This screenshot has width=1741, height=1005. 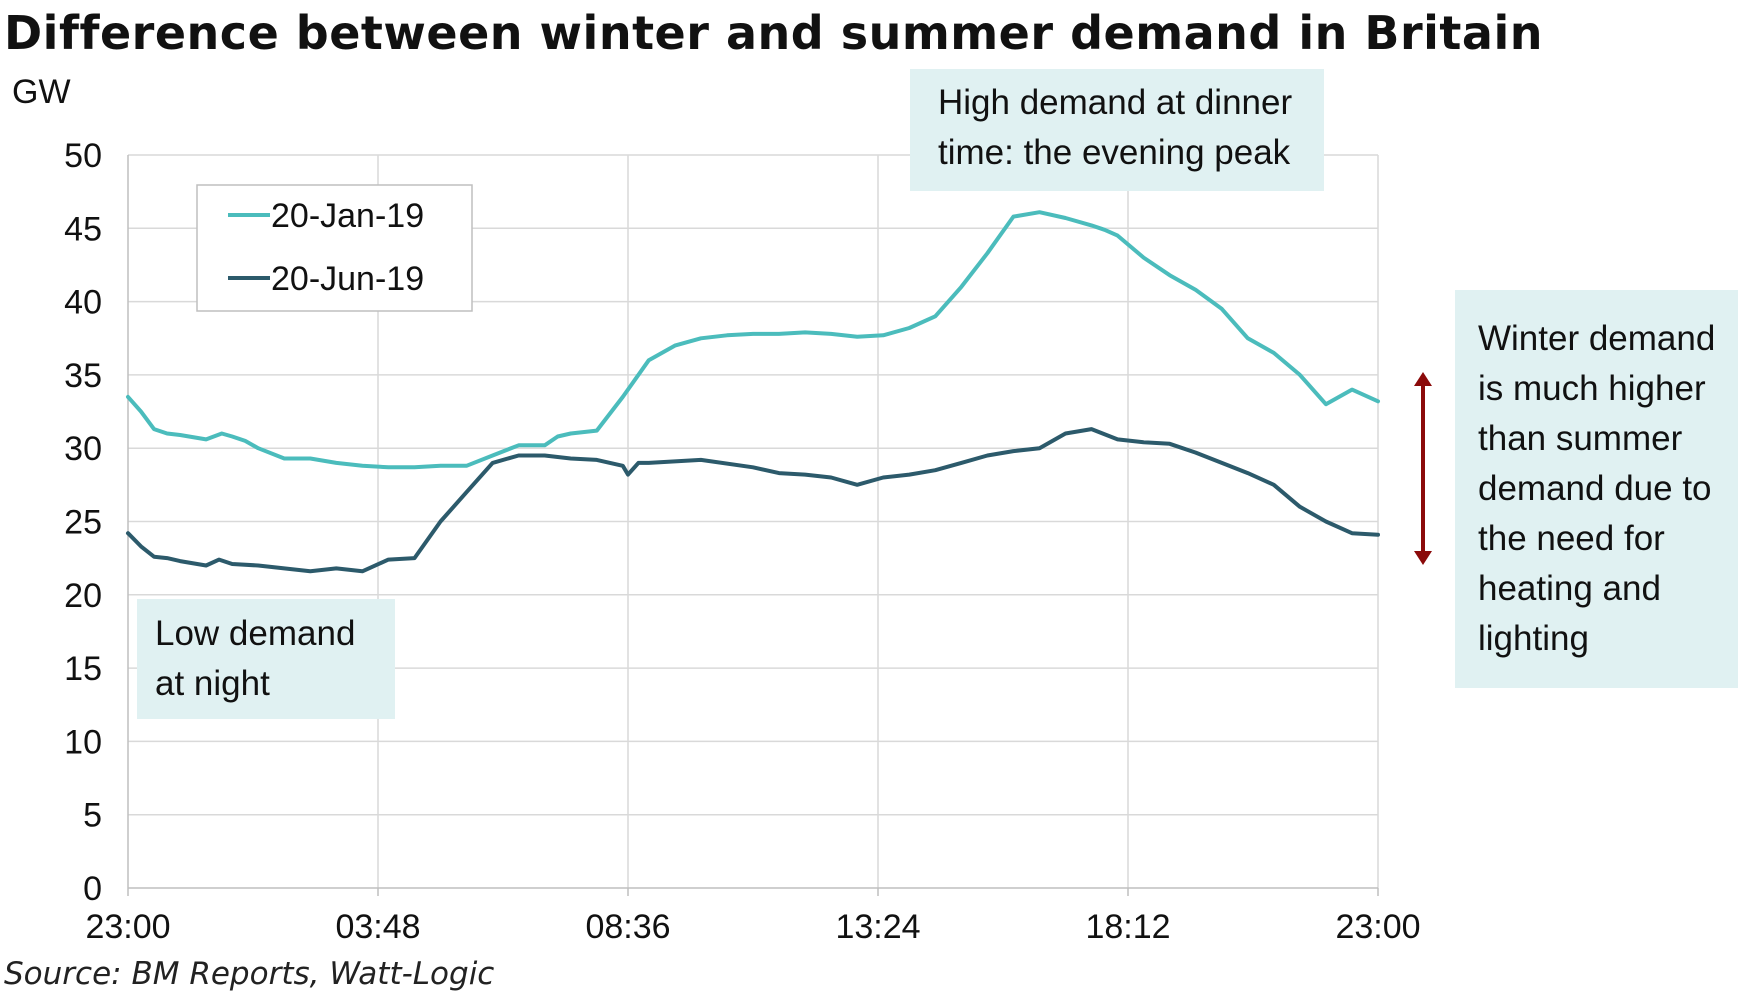 I want to click on y-tick-label: 20, so click(x=83, y=596).